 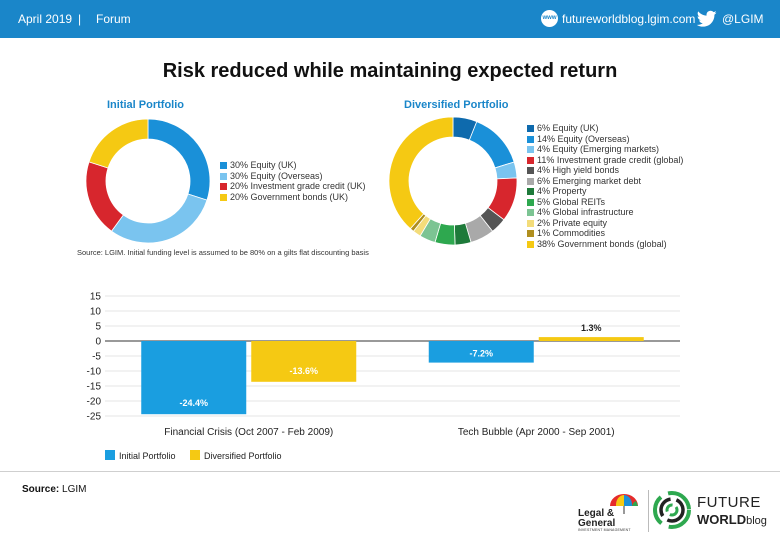 I want to click on category-label: Financial Crisis (Oct 2007 - Feb 2009), so click(x=248, y=432).